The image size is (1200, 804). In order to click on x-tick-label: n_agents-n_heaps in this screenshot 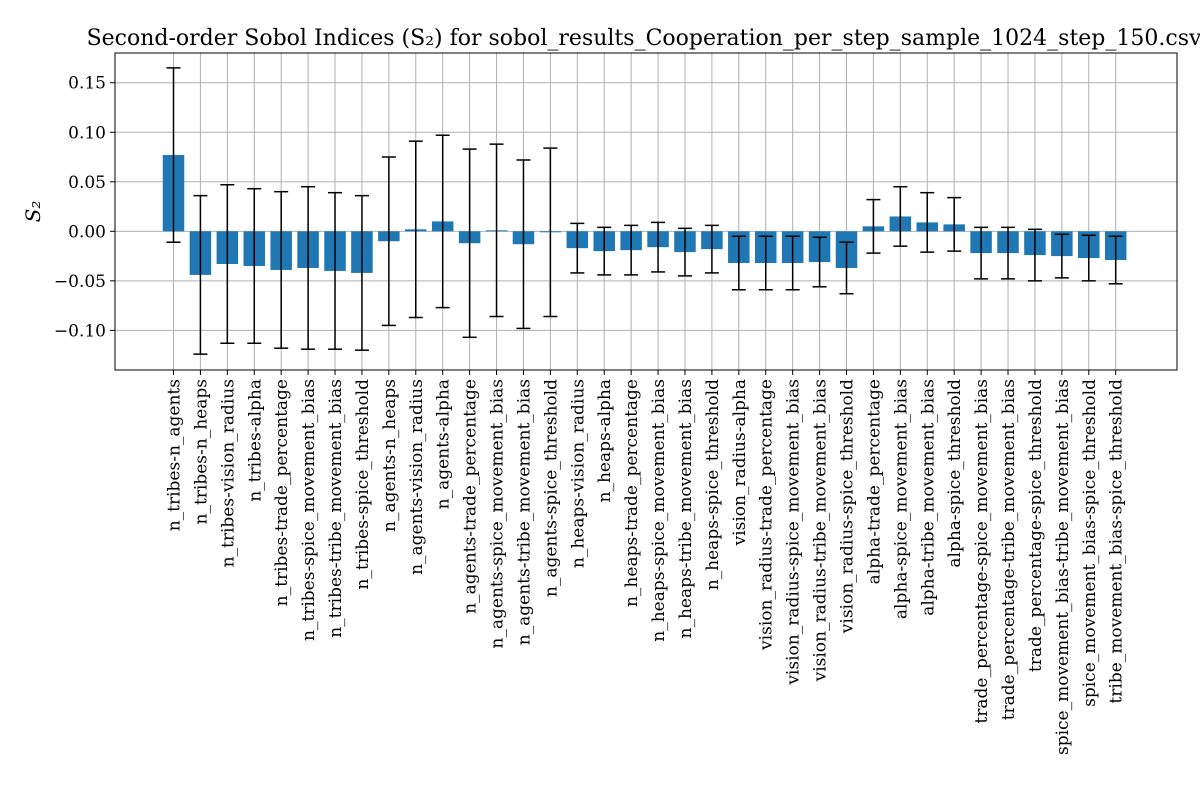, I will do `click(390, 455)`.